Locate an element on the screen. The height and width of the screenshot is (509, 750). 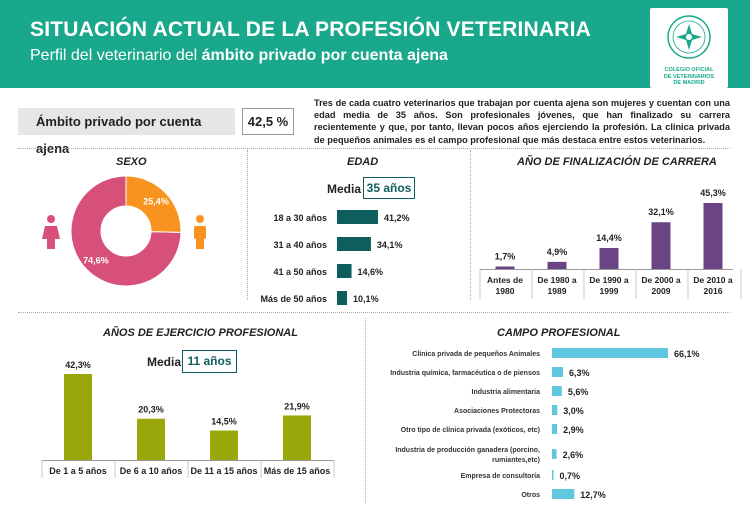
male-icon is located at coordinates (200, 232).